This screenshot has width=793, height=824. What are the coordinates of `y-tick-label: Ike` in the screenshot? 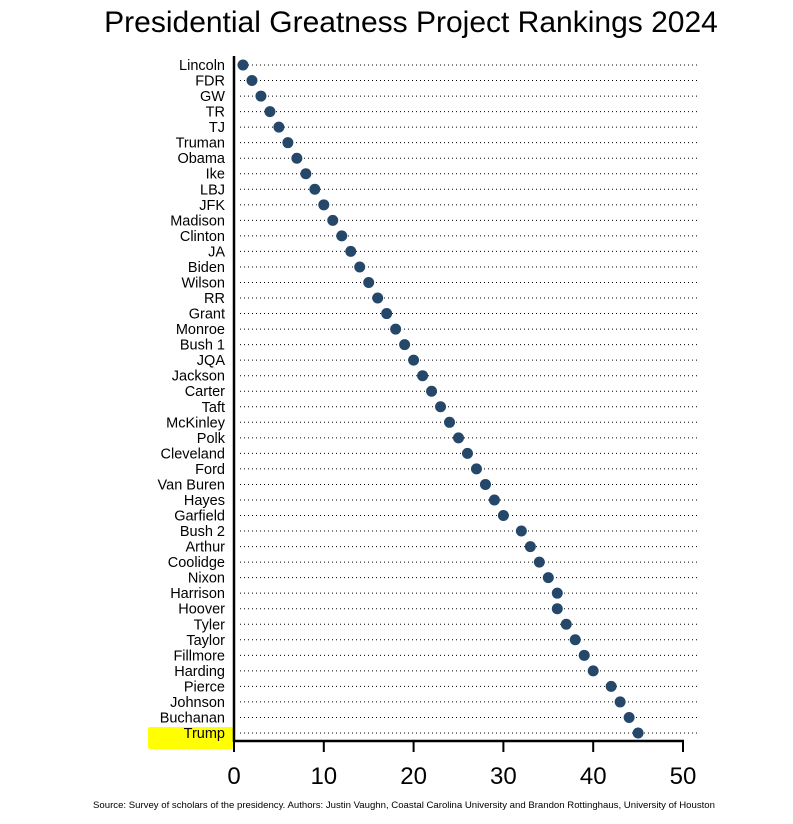 It's located at (215, 175).